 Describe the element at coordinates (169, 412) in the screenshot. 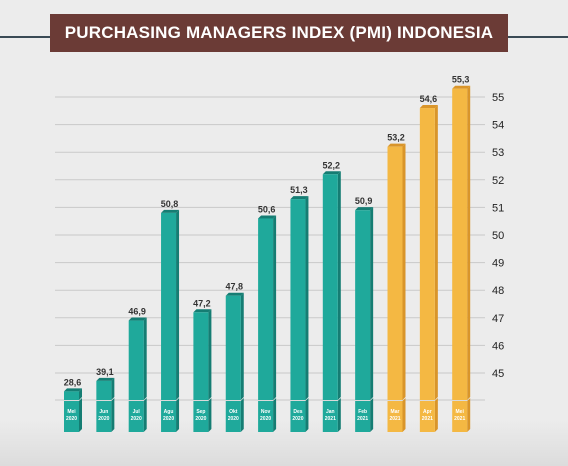

I see `category-month-label: Agu` at that location.